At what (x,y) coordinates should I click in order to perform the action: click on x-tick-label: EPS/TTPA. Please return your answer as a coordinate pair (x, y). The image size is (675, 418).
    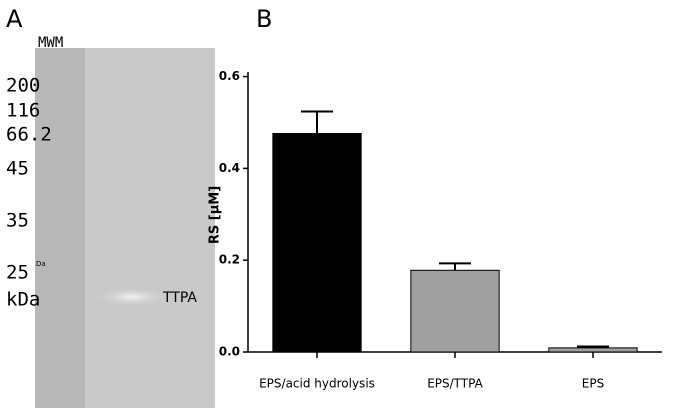
    Looking at the image, I should click on (455, 384).